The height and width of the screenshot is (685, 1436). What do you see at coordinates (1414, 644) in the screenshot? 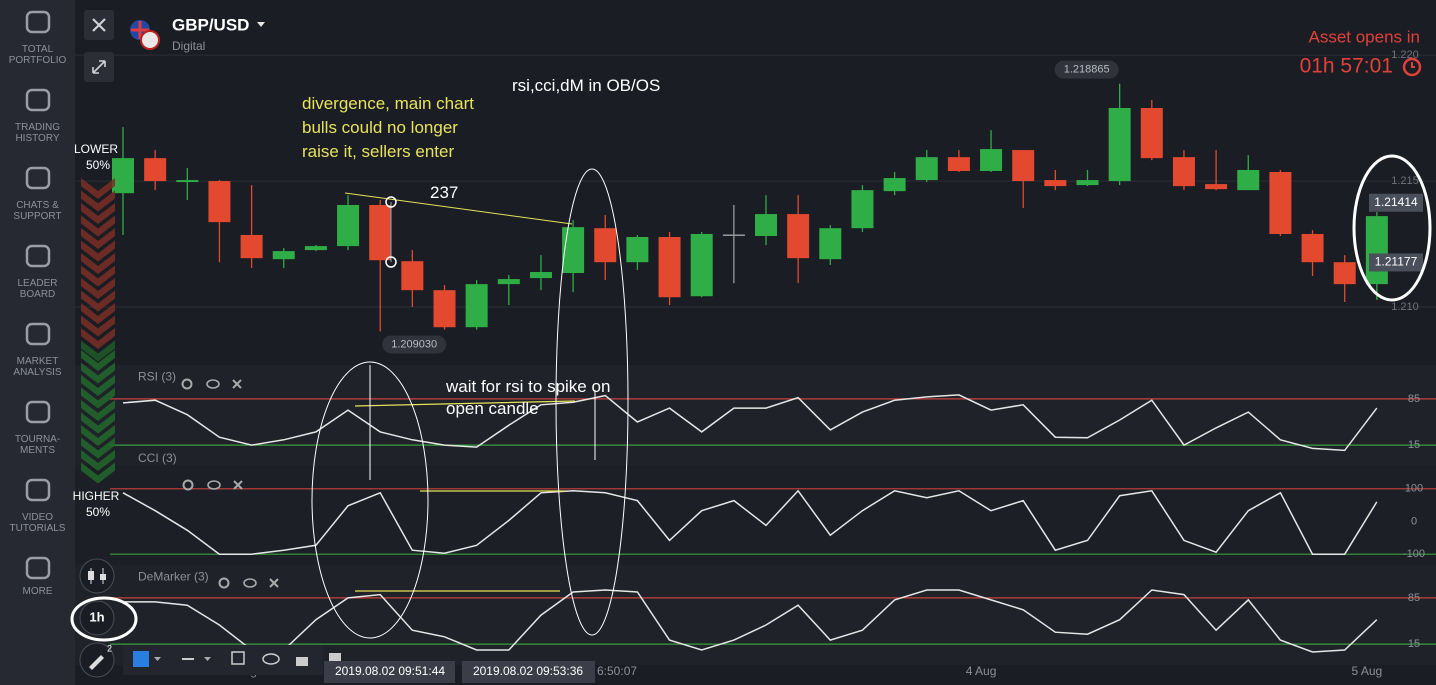
I see `y-tick-label: 15` at bounding box center [1414, 644].